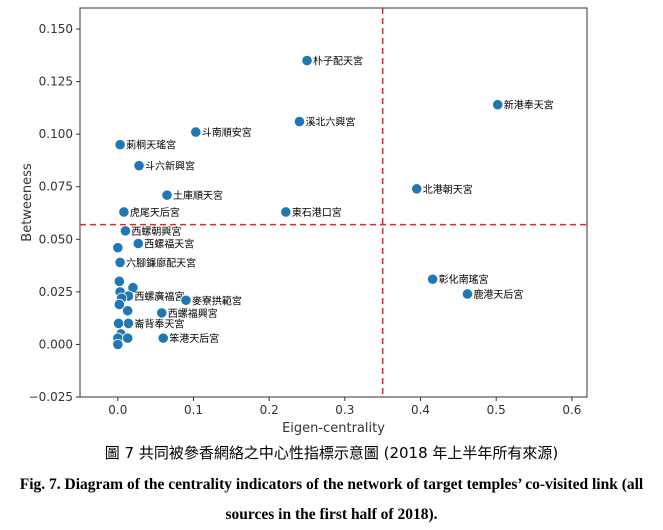 The image size is (663, 530). Describe the element at coordinates (159, 296) in the screenshot. I see `point-label: 西螺廣福宮` at that location.